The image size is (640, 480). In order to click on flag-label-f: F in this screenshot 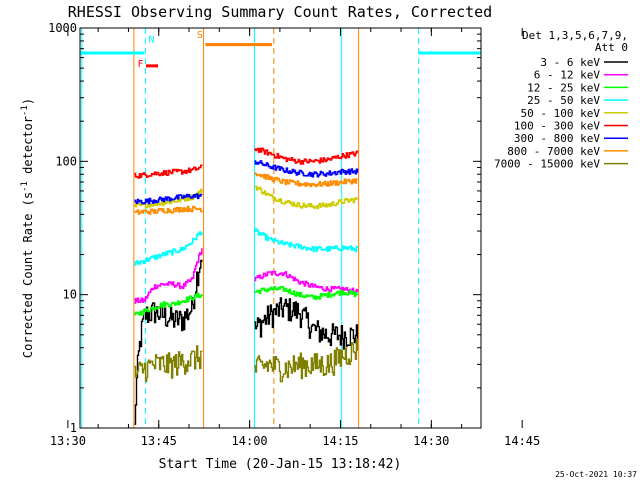, I will do `click(141, 64)`.